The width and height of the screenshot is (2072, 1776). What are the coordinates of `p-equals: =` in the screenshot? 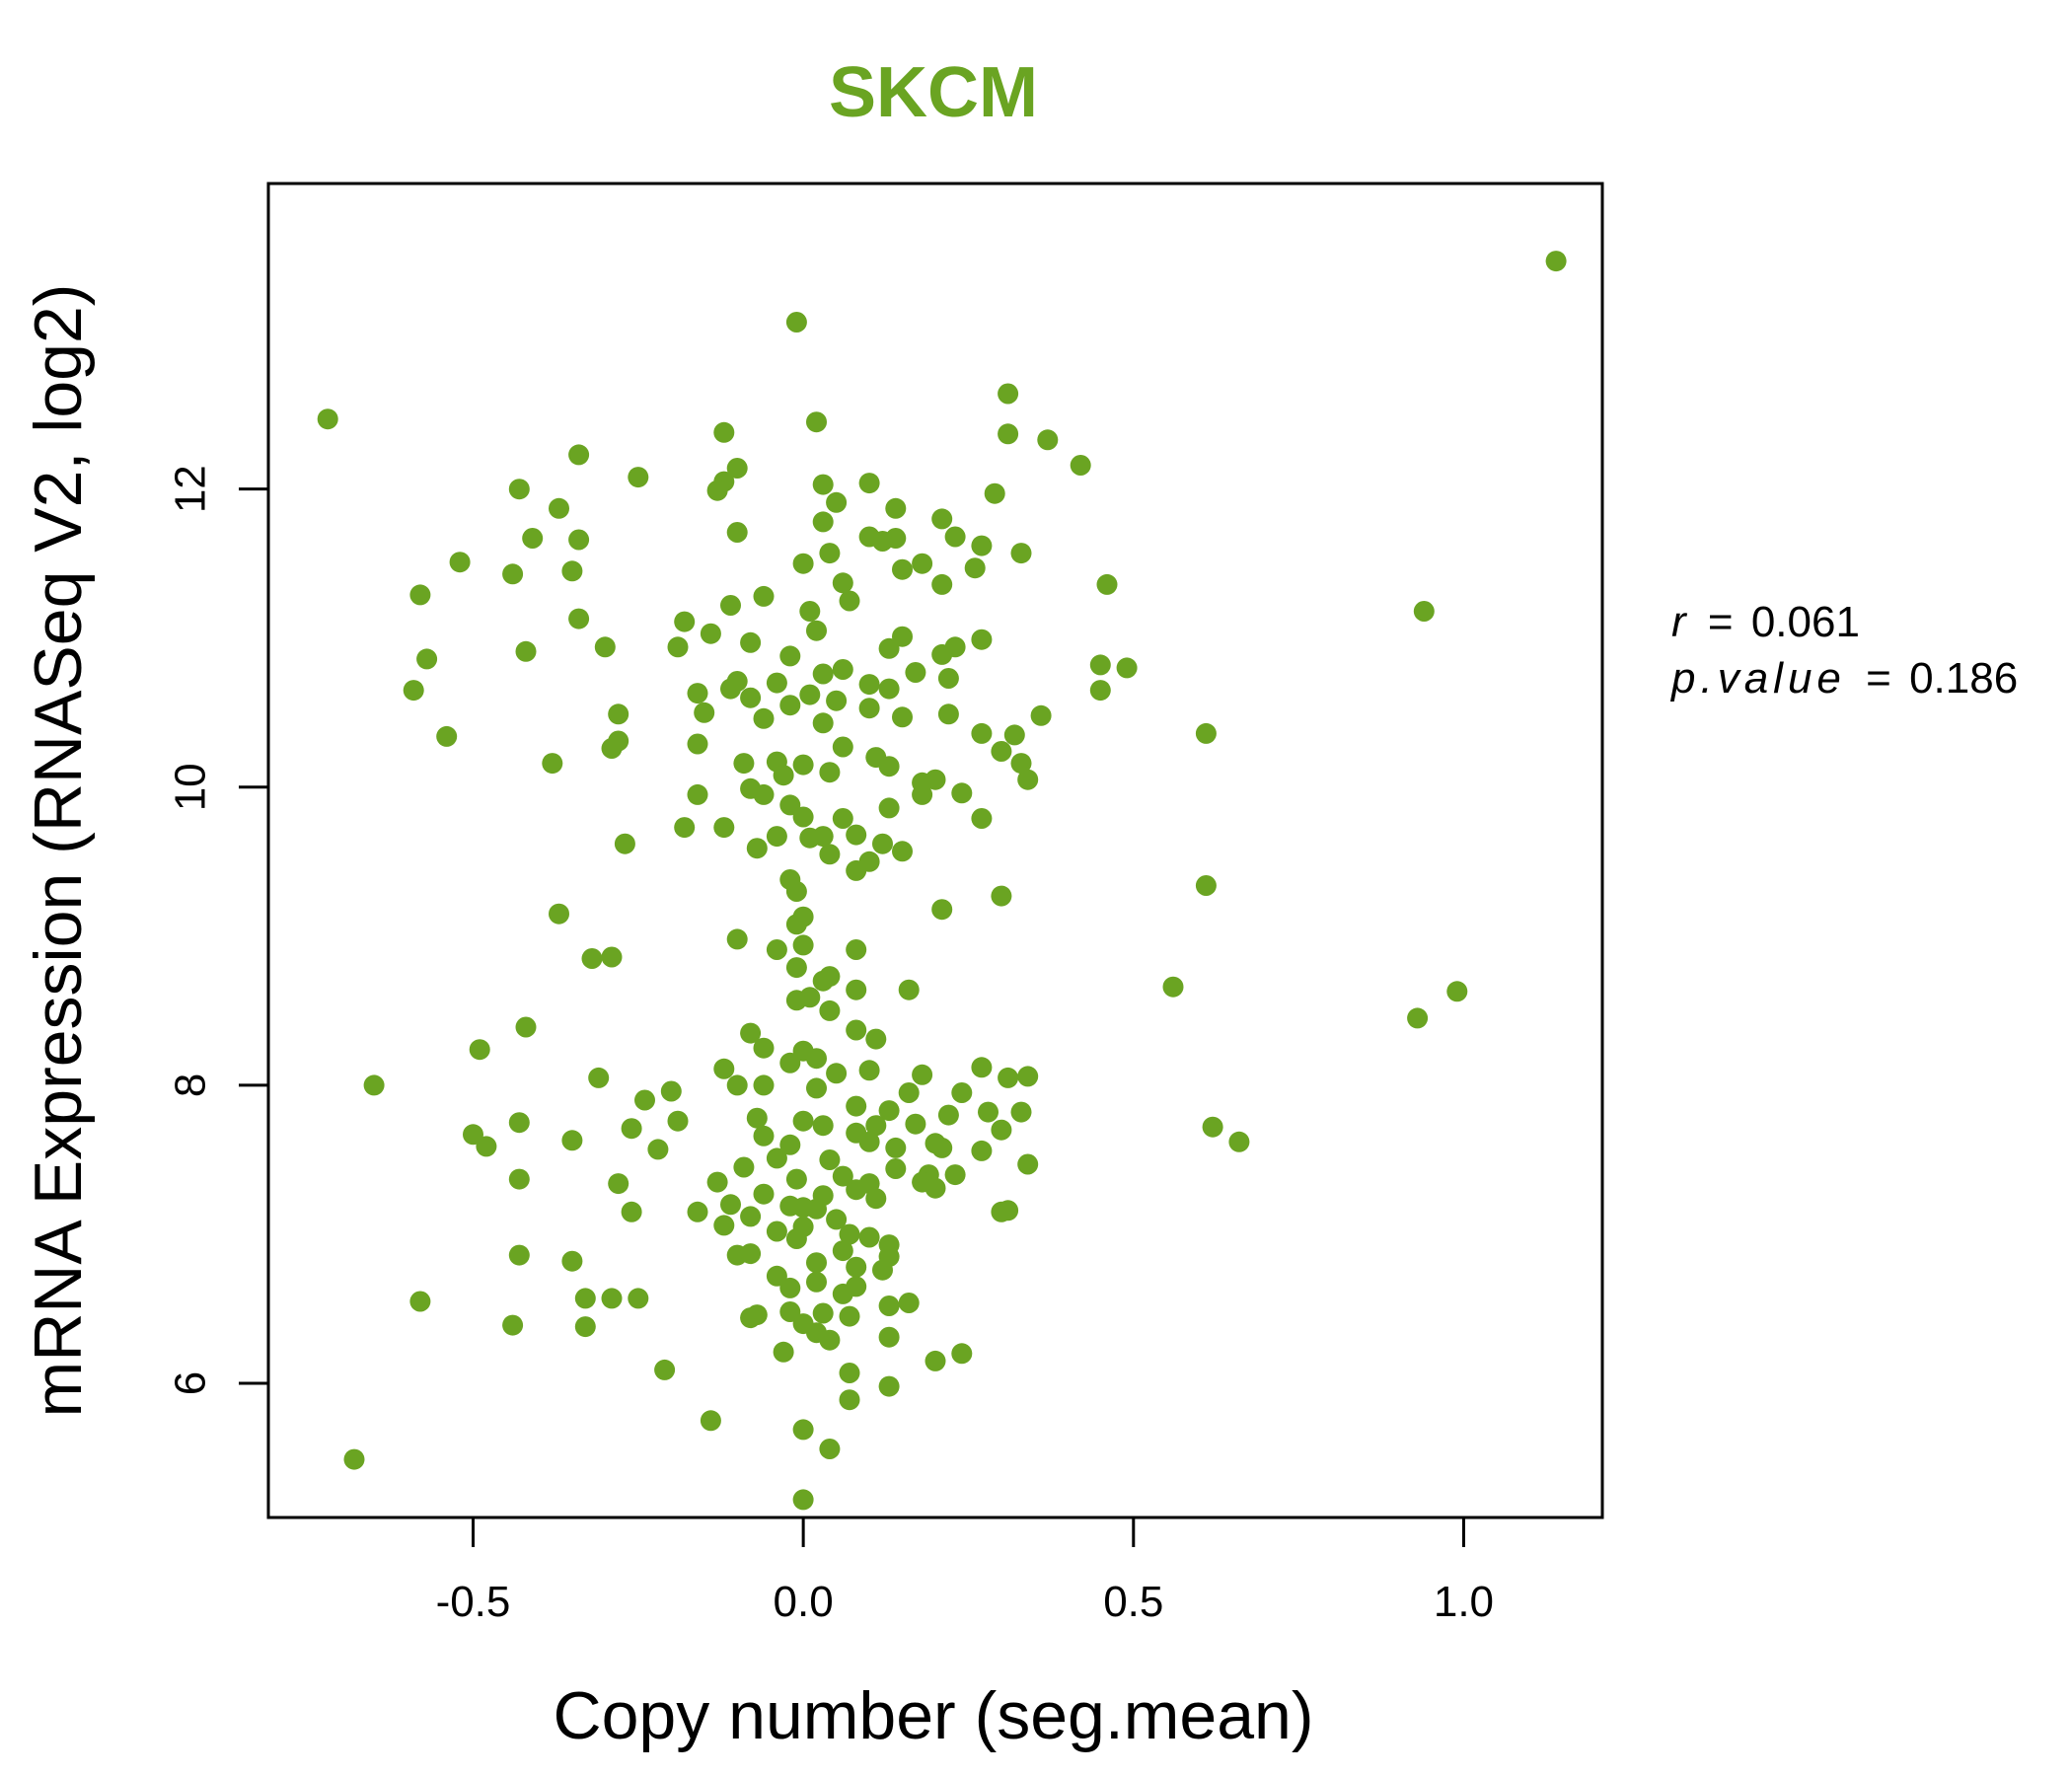 It's located at (1879, 679).